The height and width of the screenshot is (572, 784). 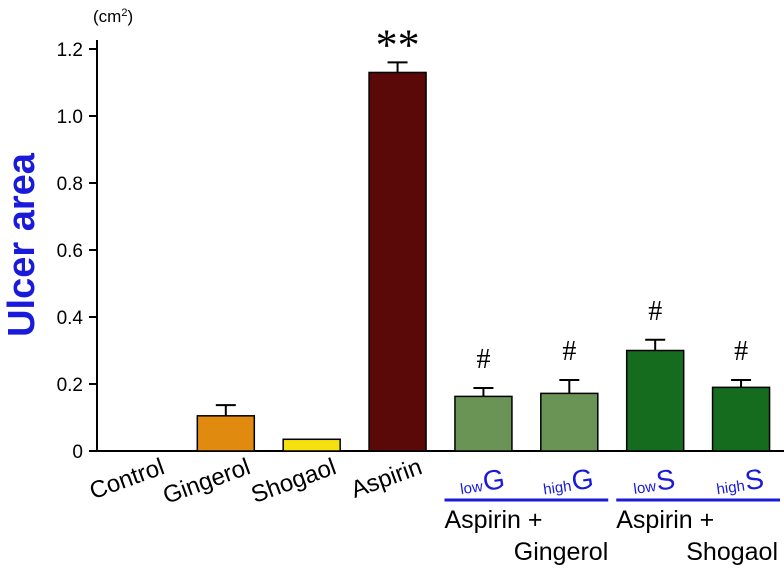 I want to click on y-ticks: 0 0.2 0.4 0.6 0.8 1.0 1.2, so click(x=77, y=251).